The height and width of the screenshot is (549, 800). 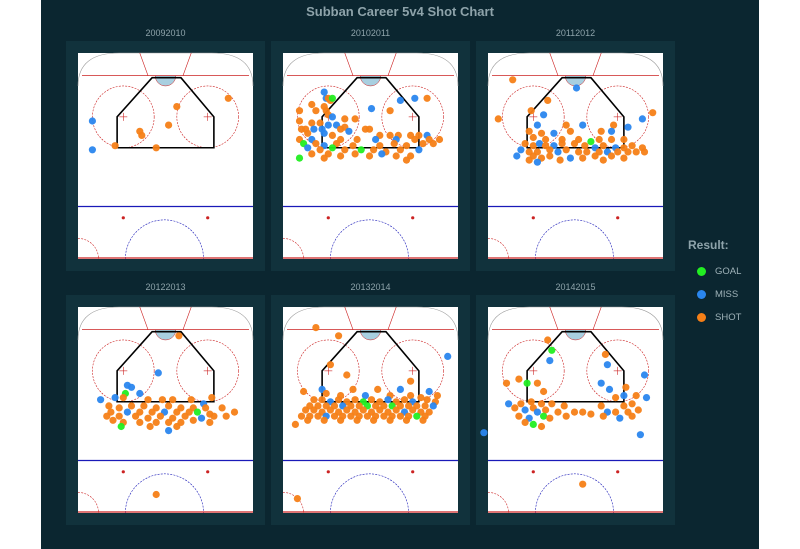 I want to click on panel-20122013: 20122013, so click(x=165, y=403).